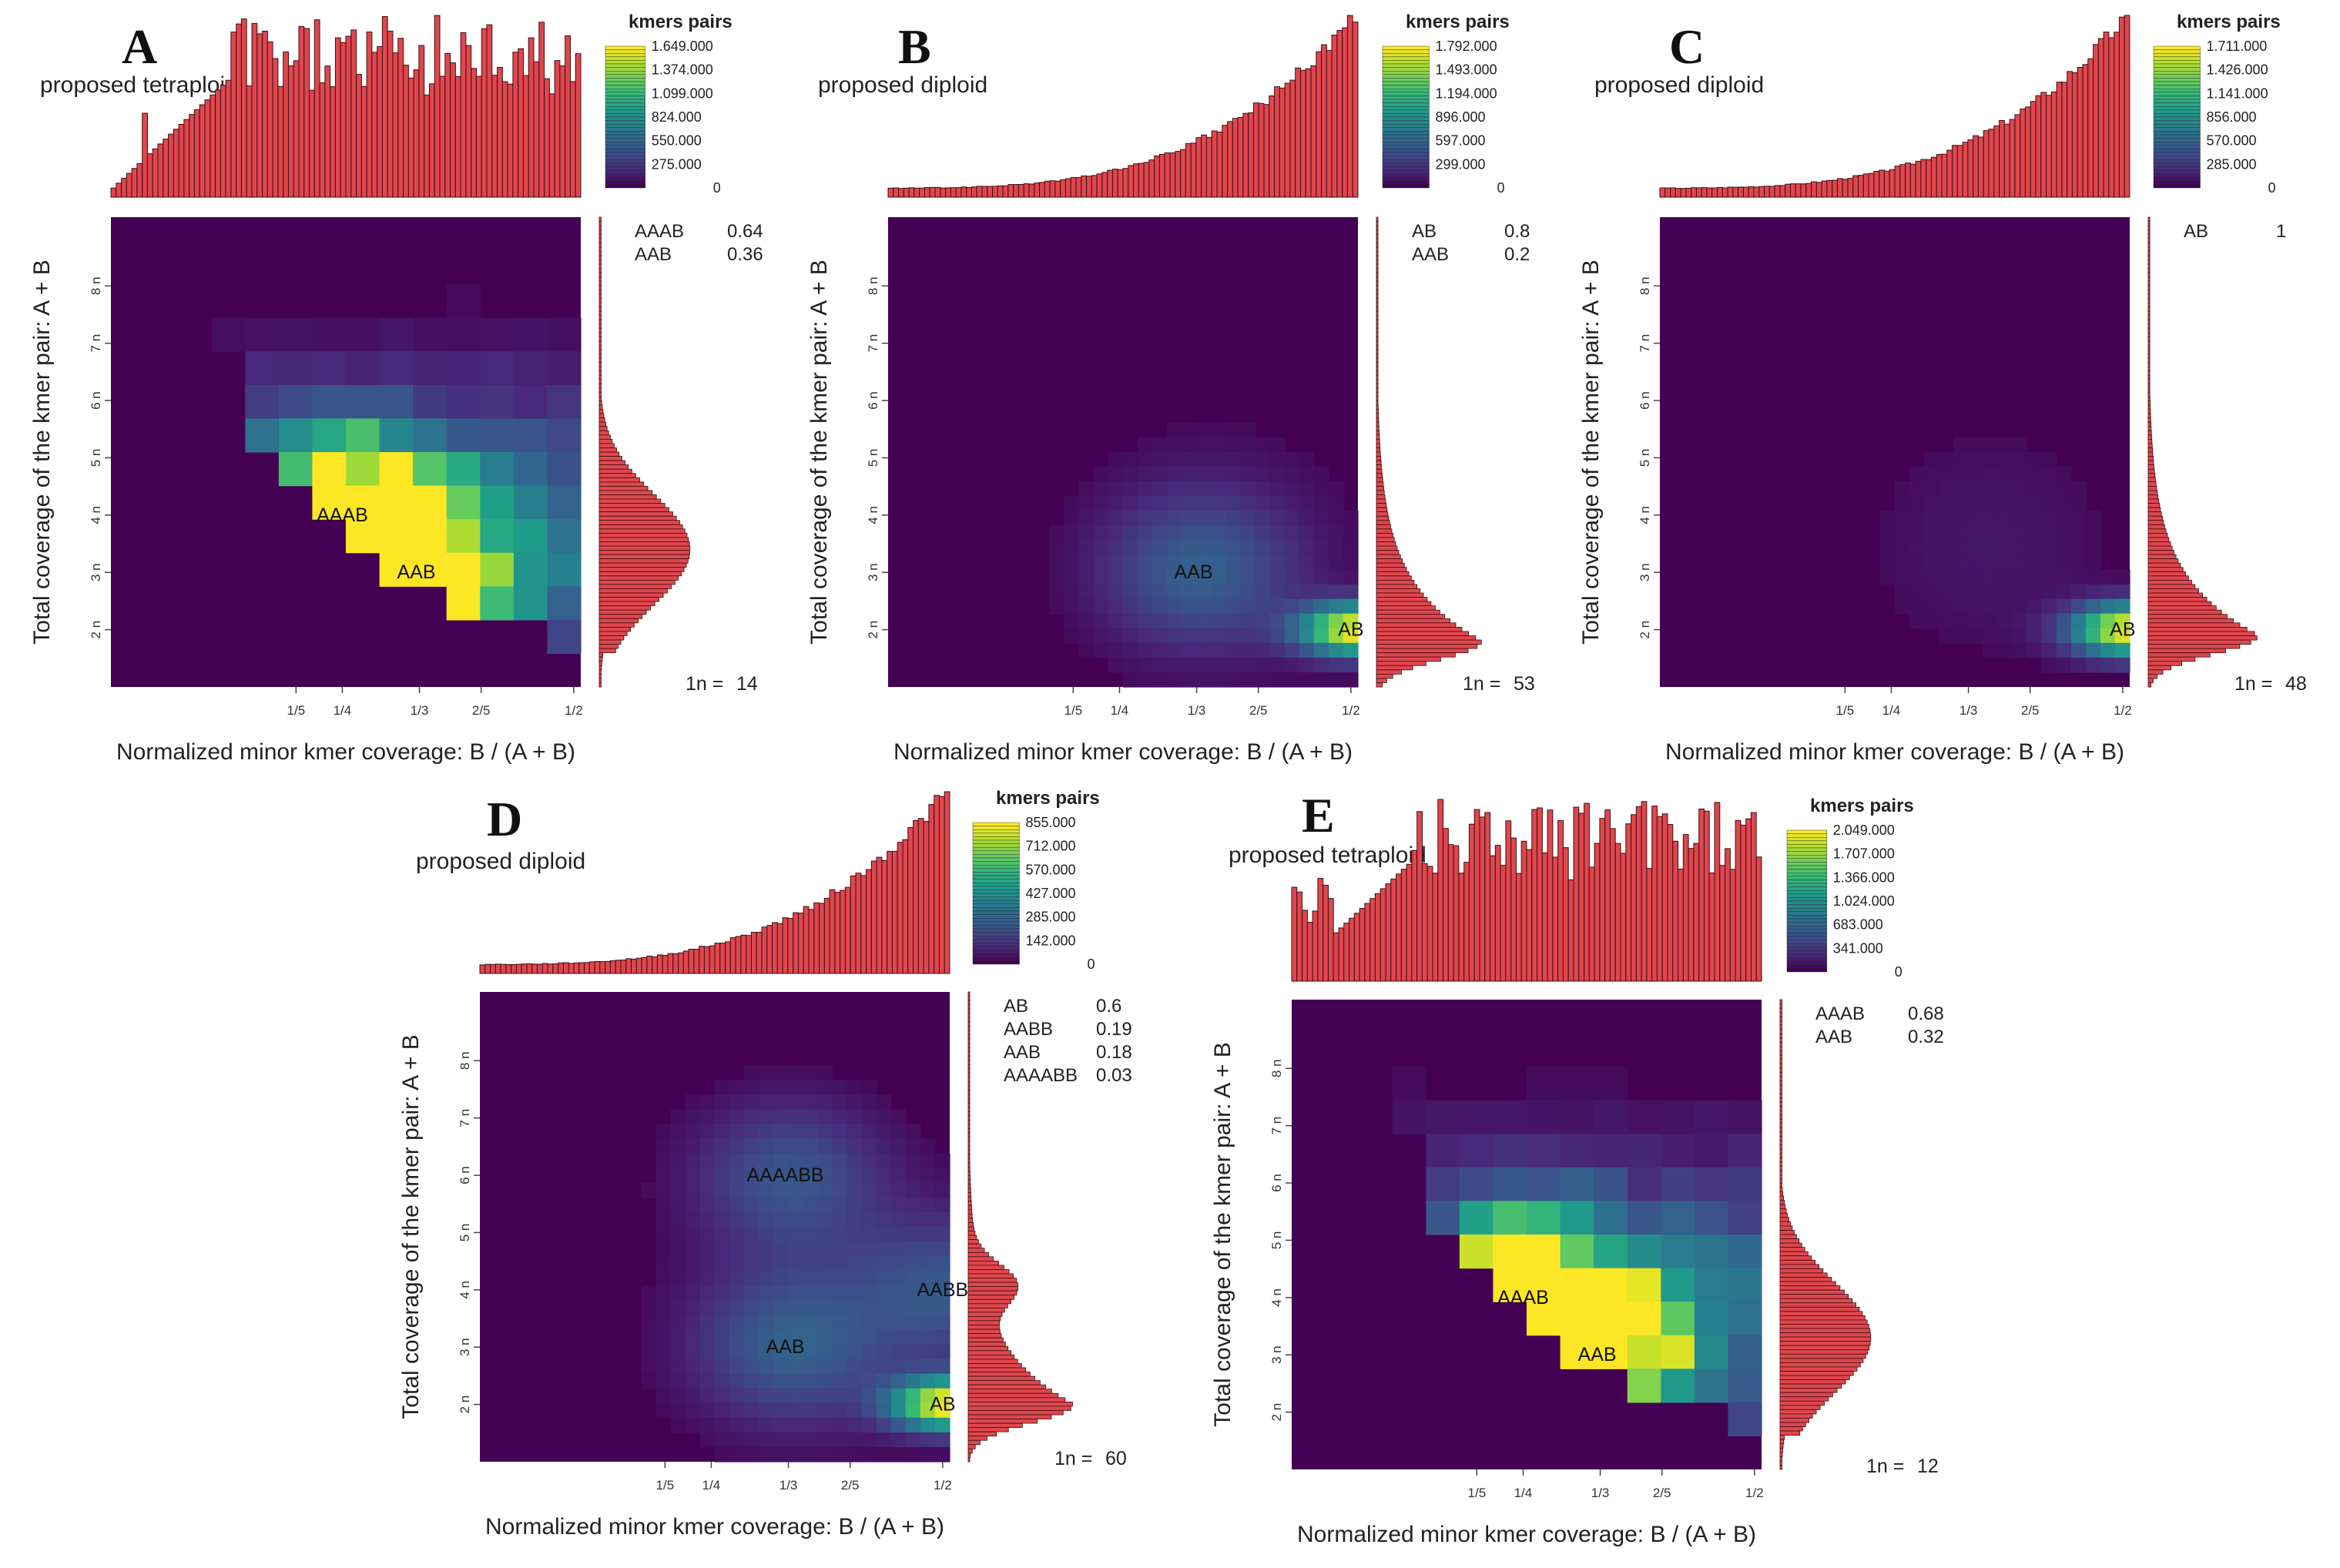  Describe the element at coordinates (1051, 823) in the screenshot. I see `colorbar-tick-label: 855.000` at that location.